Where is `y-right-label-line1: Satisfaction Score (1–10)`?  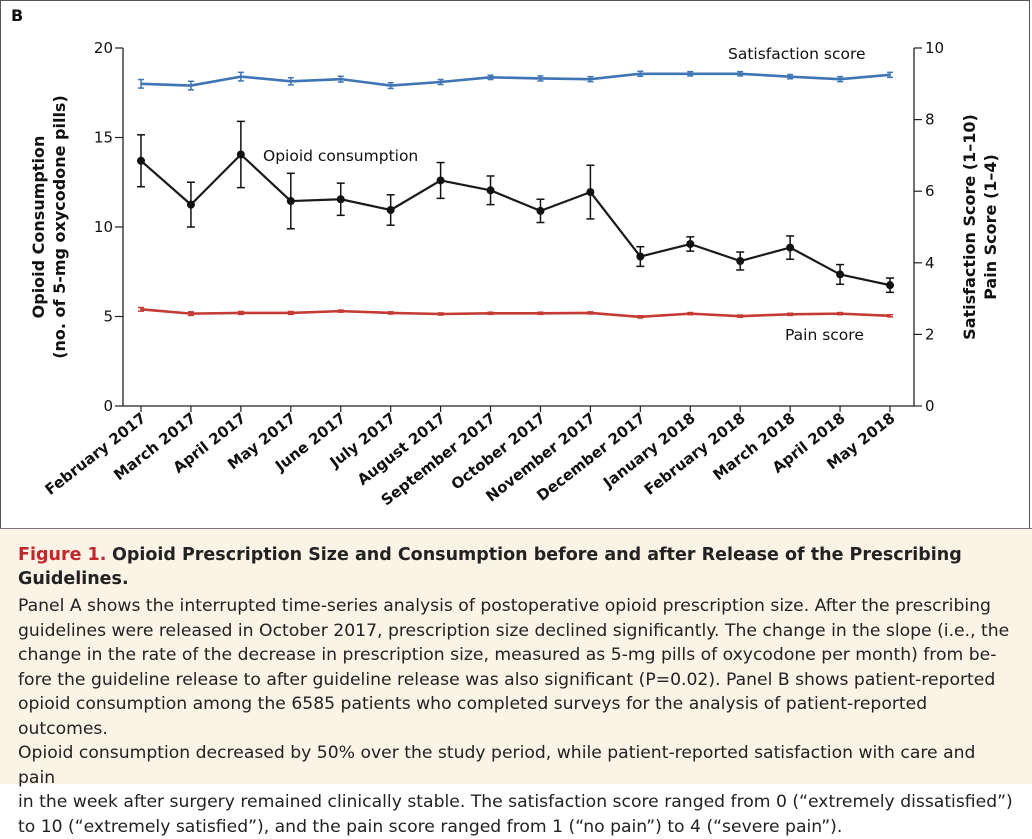
y-right-label-line1: Satisfaction Score (1–10) is located at coordinates (969, 227).